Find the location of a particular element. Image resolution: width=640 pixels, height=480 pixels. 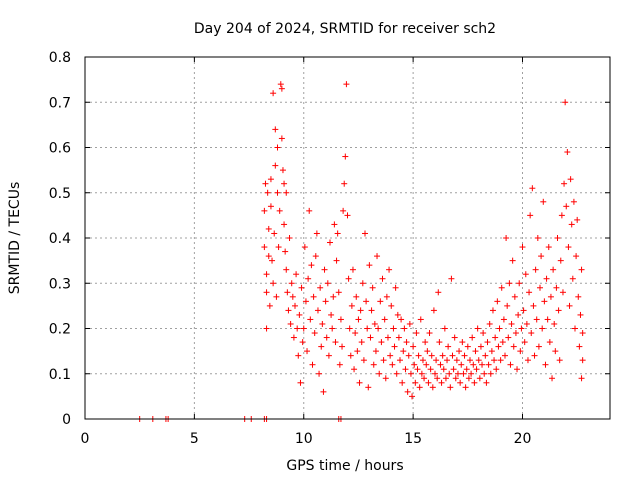

y-tick-label: 0.1 is located at coordinates (60, 375).